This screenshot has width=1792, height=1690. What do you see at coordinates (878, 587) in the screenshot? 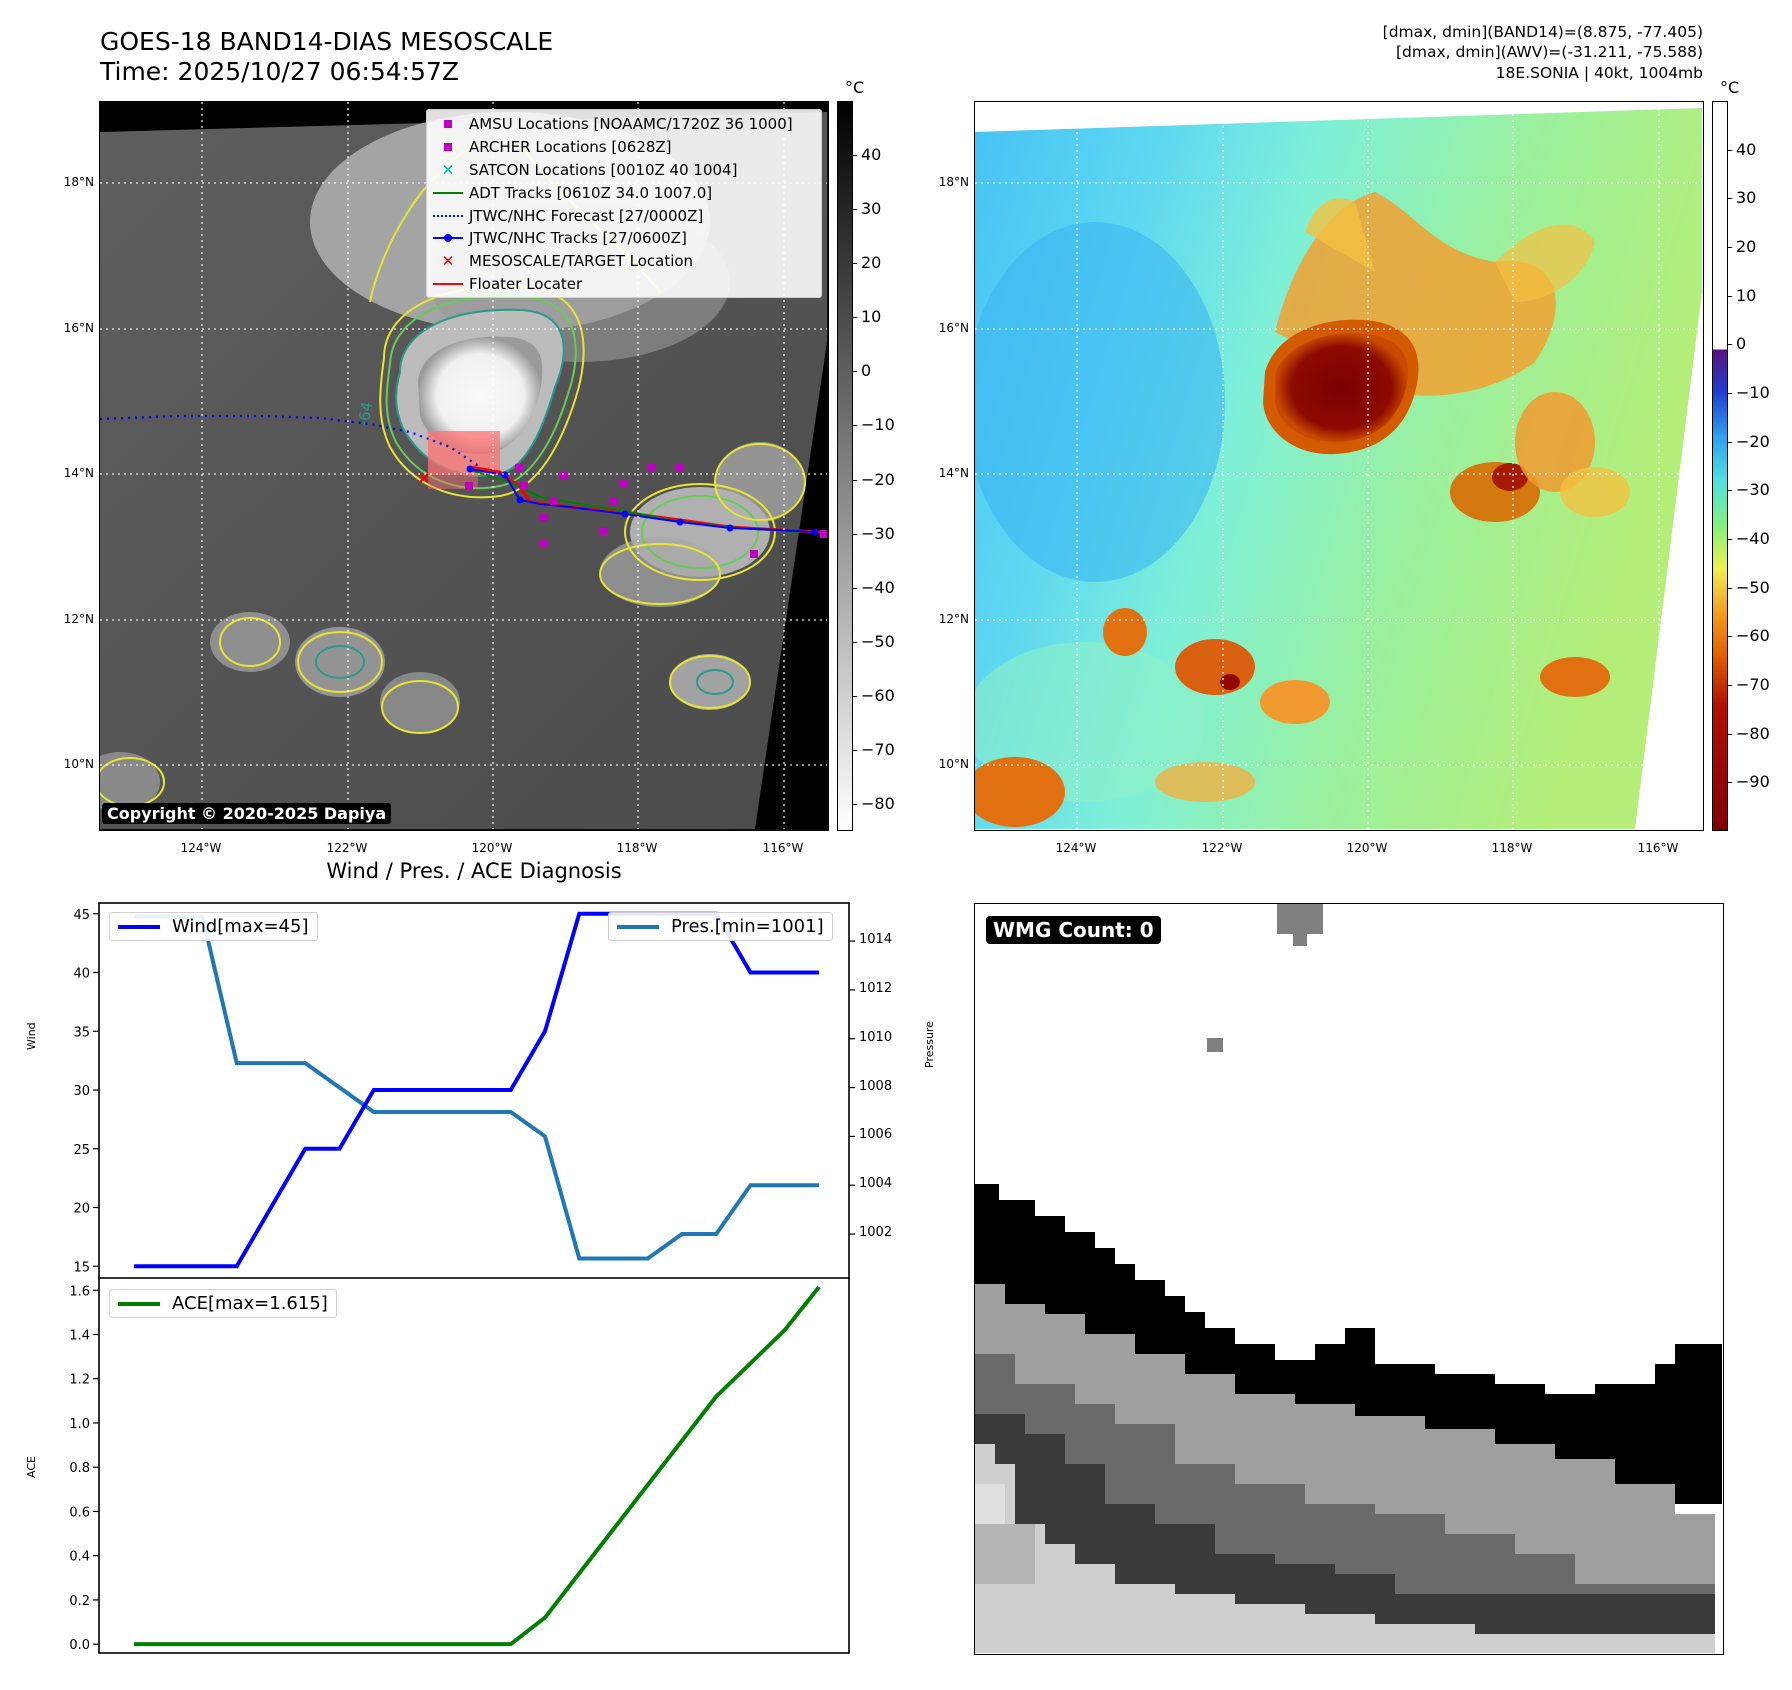
I see `gray-colorbar-tick: −40` at bounding box center [878, 587].